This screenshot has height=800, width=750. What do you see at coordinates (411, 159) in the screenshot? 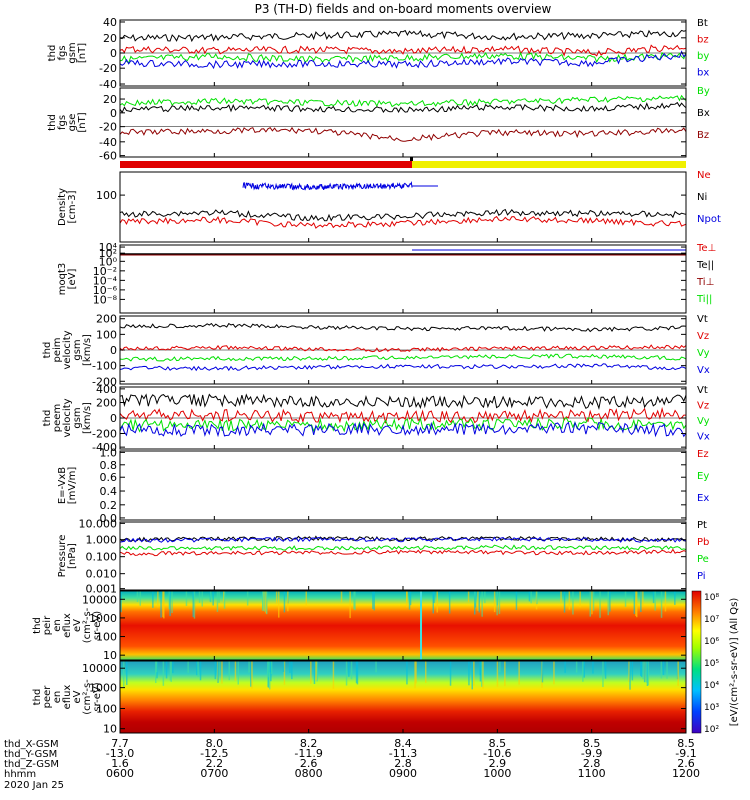
I see `mode-bar-marker` at bounding box center [411, 159].